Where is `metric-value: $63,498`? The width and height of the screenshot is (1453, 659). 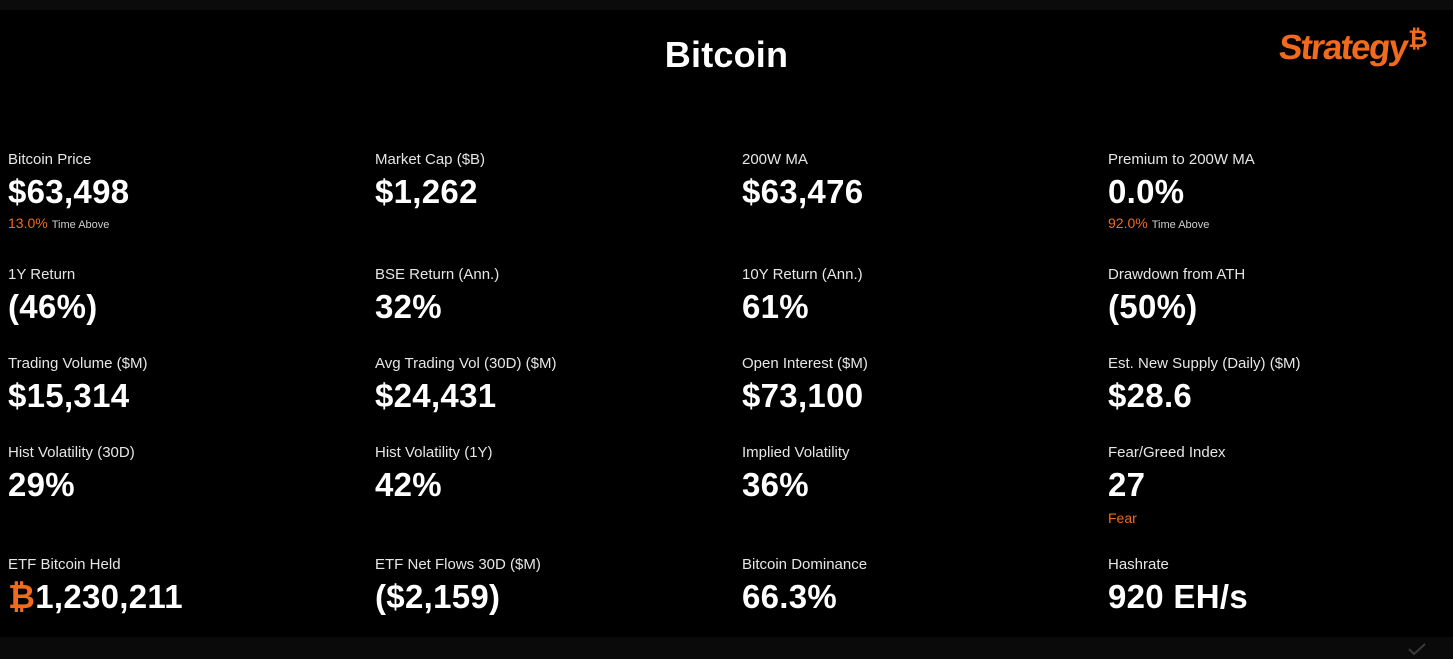
metric-value: $63,498 is located at coordinates (69, 191).